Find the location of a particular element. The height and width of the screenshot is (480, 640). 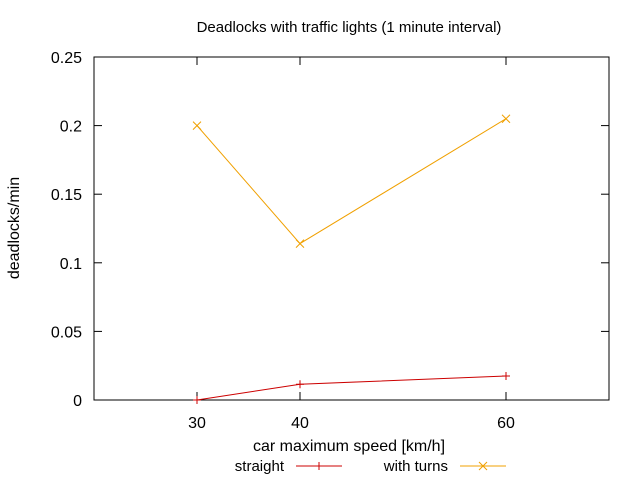

y-tick-label: 0.25 is located at coordinates (66, 58).